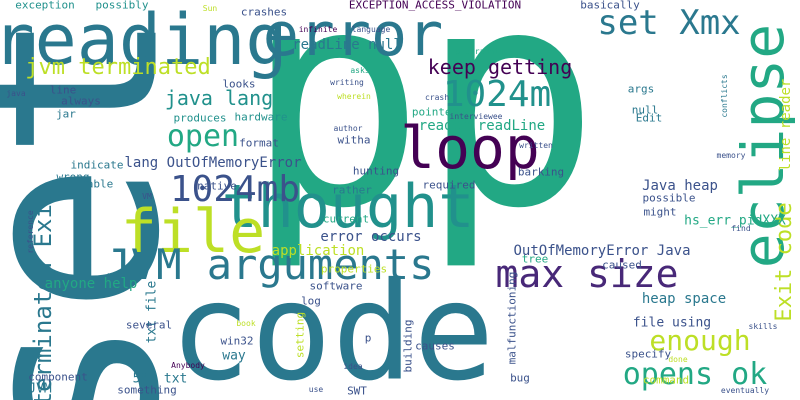 The height and width of the screenshot is (400, 800). What do you see at coordinates (648, 354) in the screenshot?
I see `cloud-word: specify` at bounding box center [648, 354].